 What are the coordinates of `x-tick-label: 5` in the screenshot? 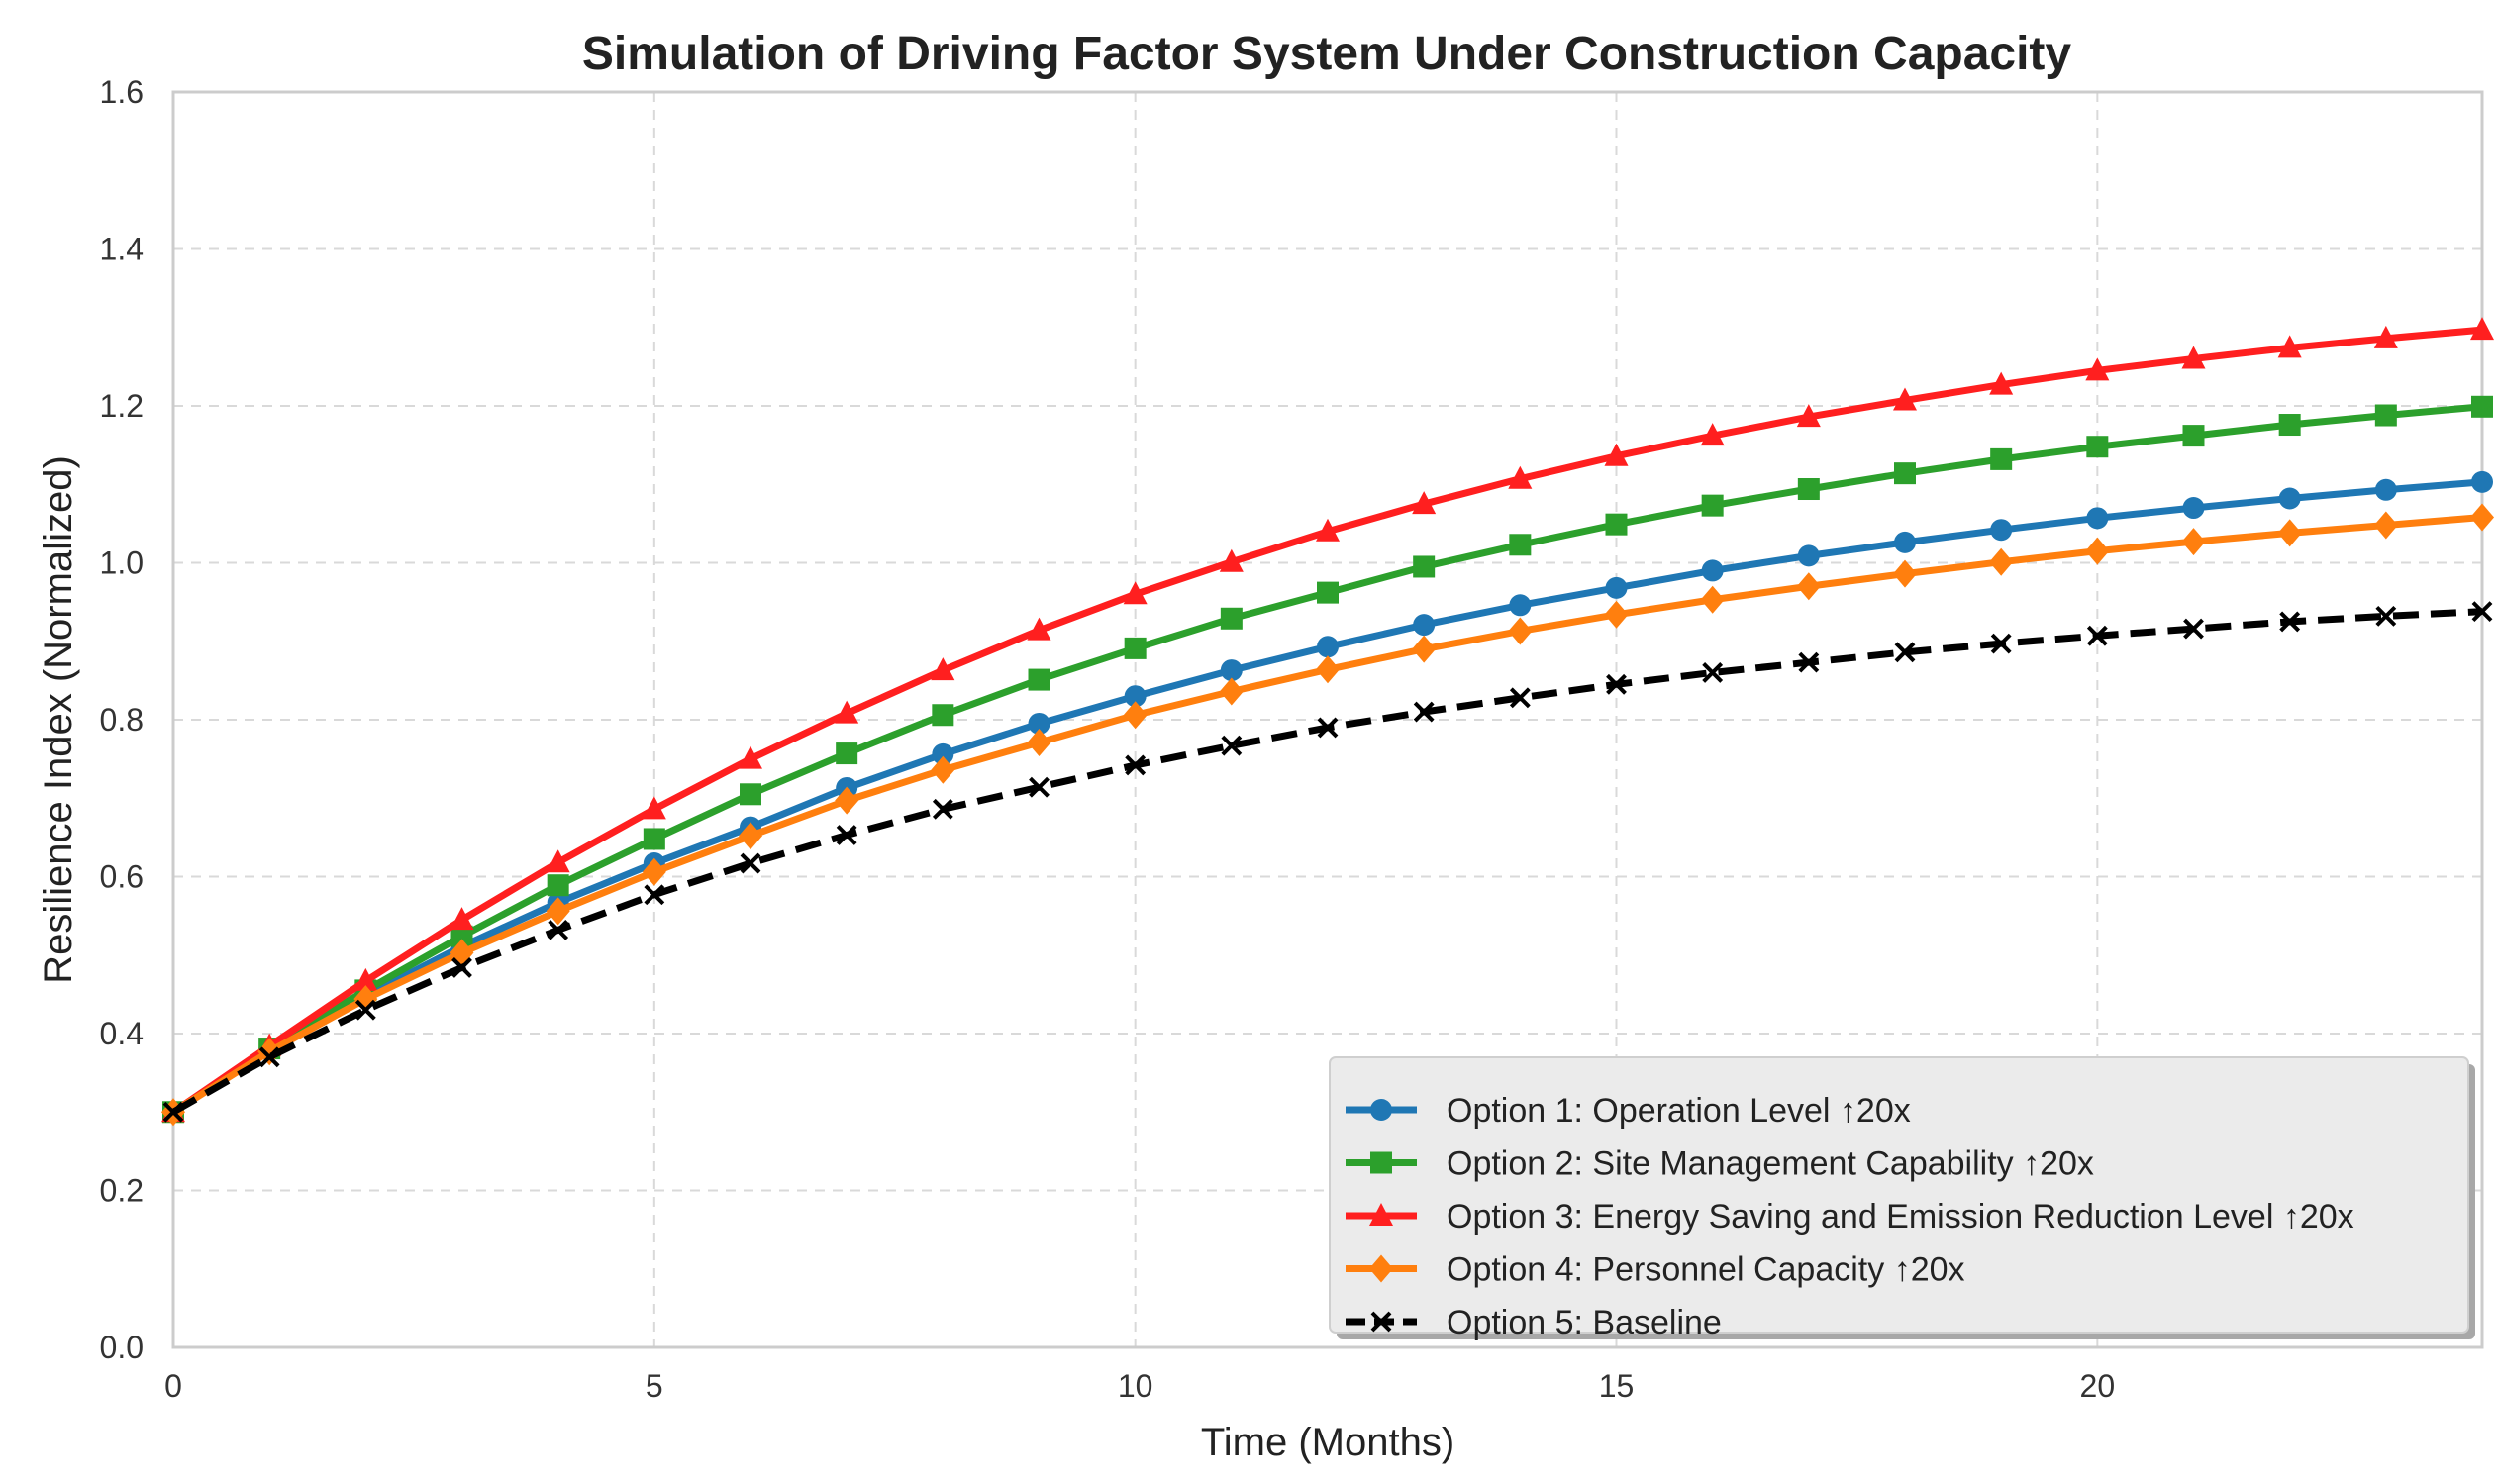 It's located at (654, 1386).